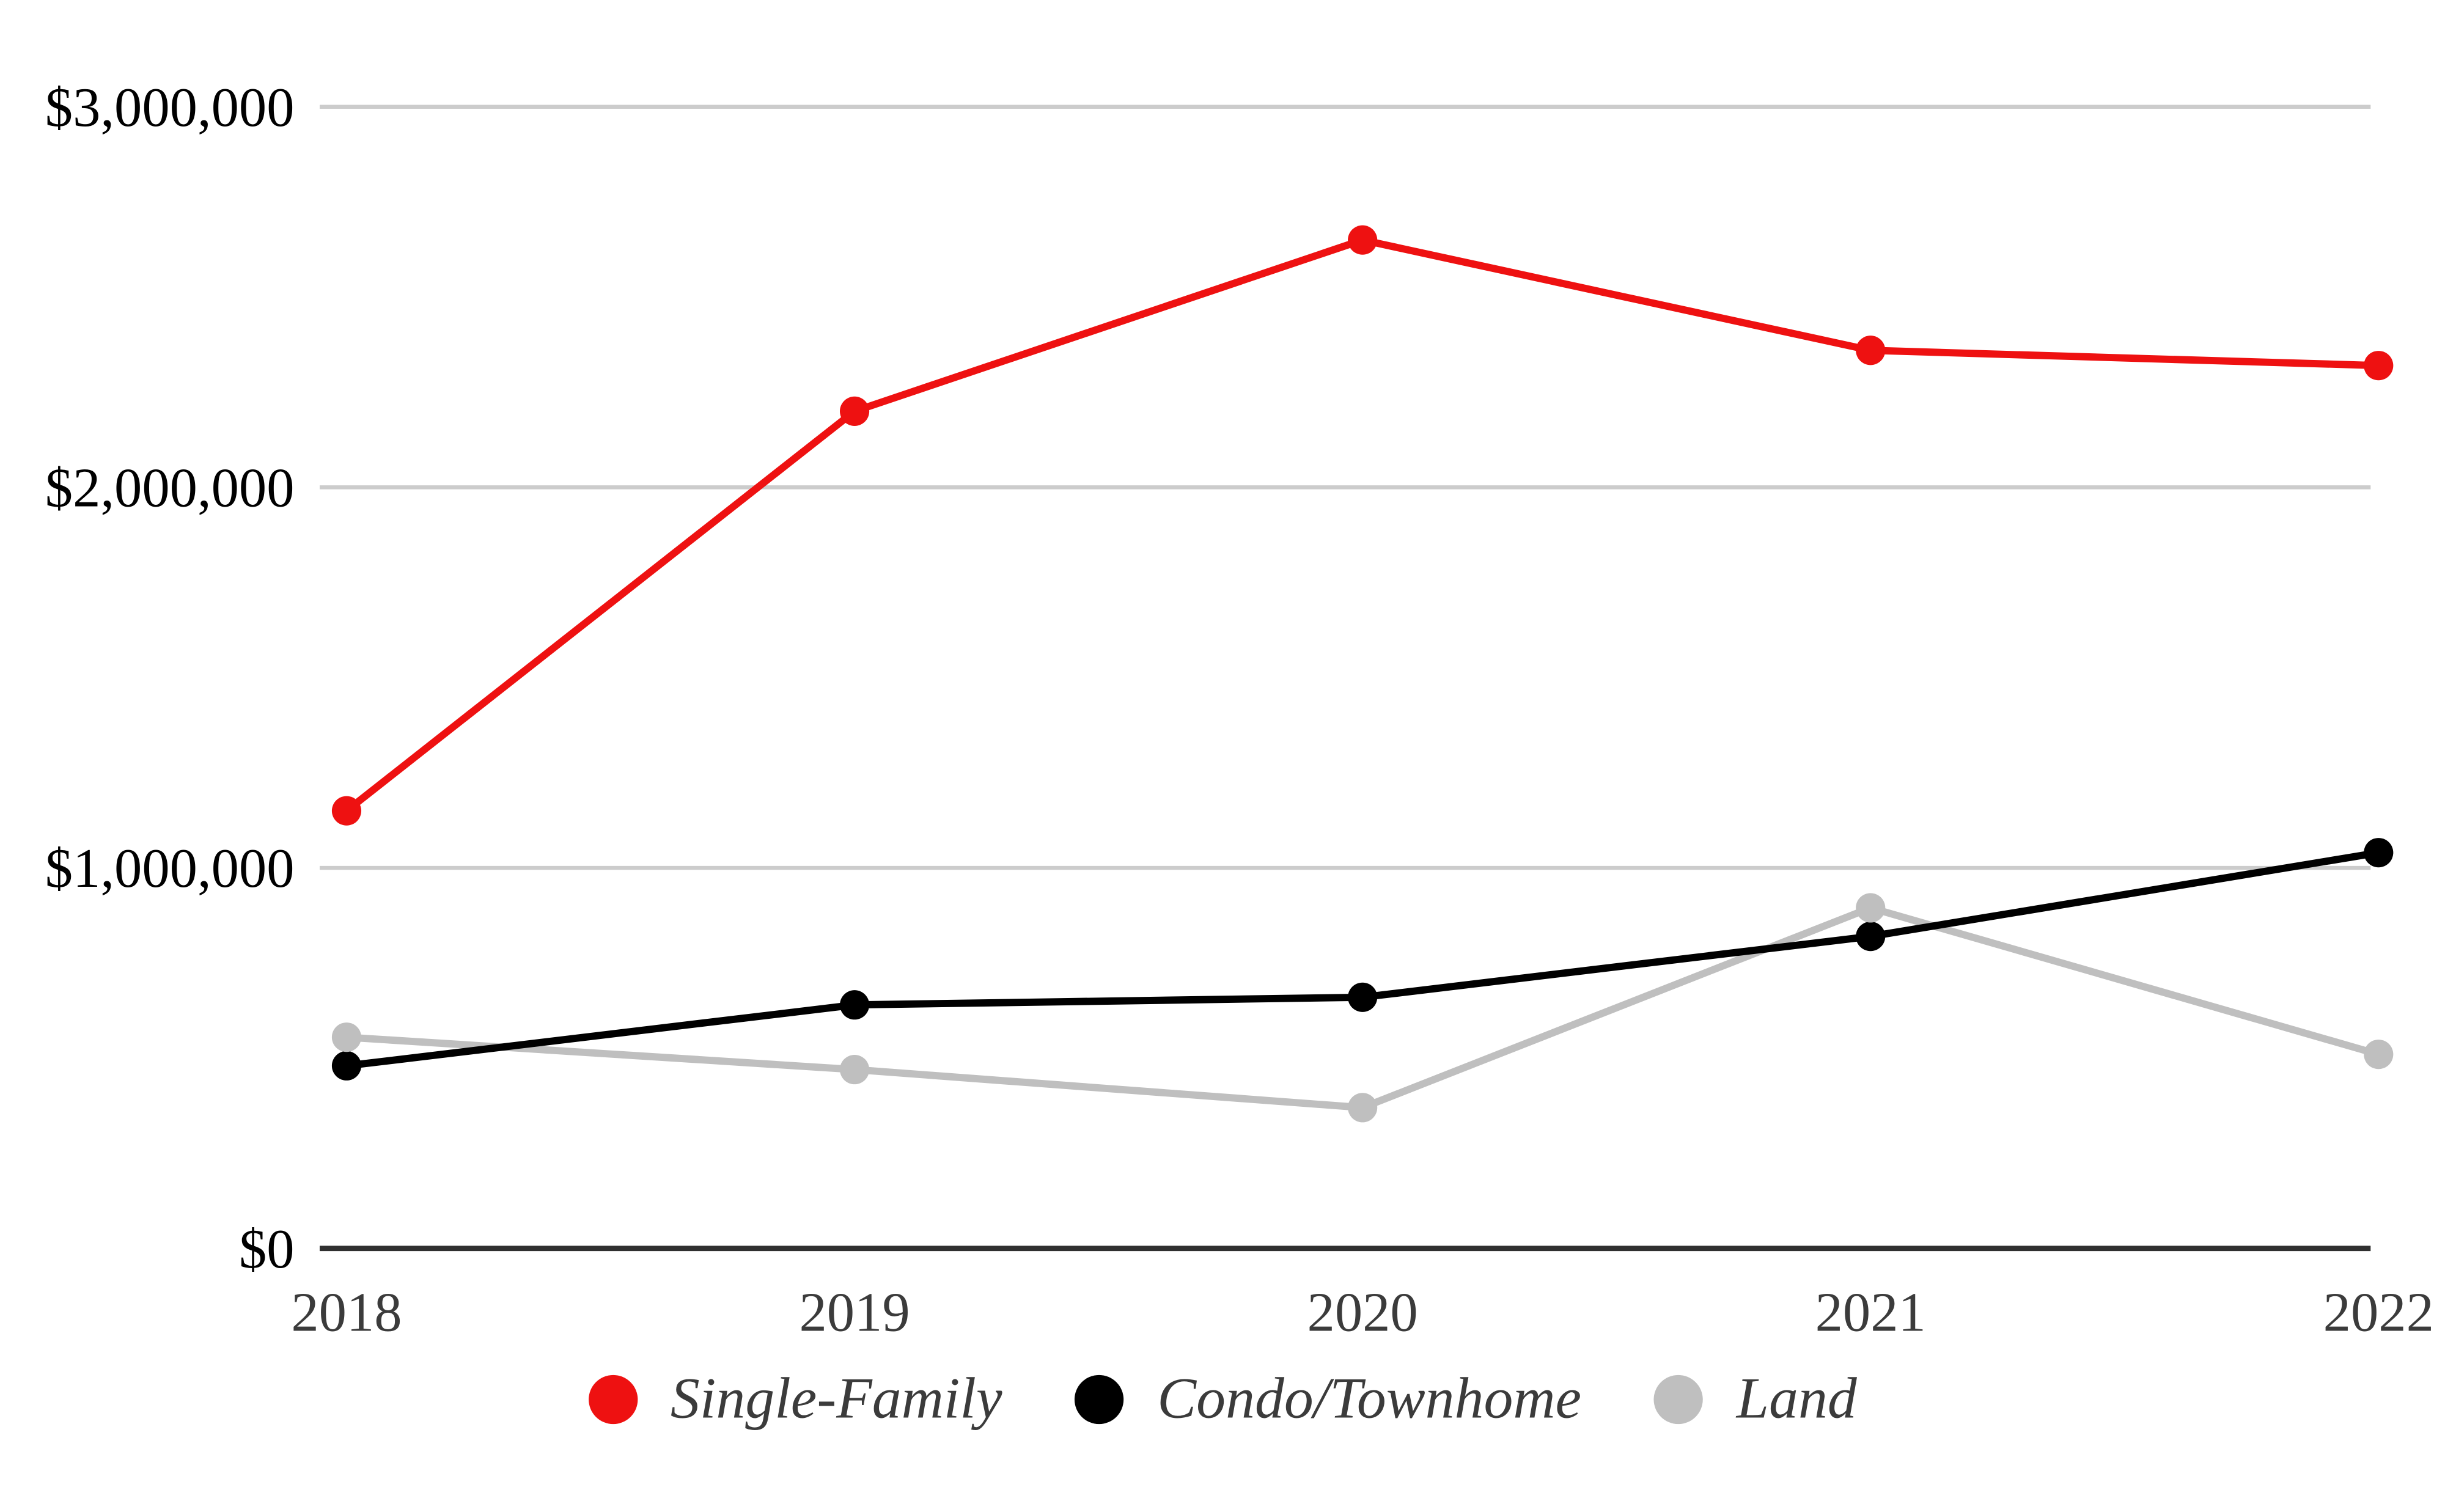 This screenshot has height=1512, width=2445. Describe the element at coordinates (346, 1037) in the screenshot. I see `data-point-land-2018` at that location.